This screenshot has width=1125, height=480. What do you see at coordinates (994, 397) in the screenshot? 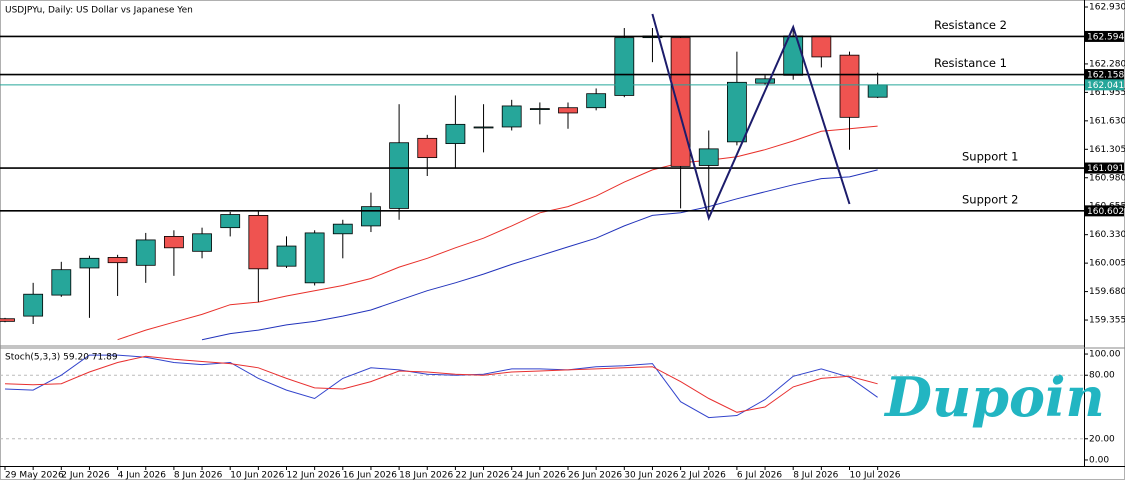
I see `logo: Dupoin` at bounding box center [994, 397].